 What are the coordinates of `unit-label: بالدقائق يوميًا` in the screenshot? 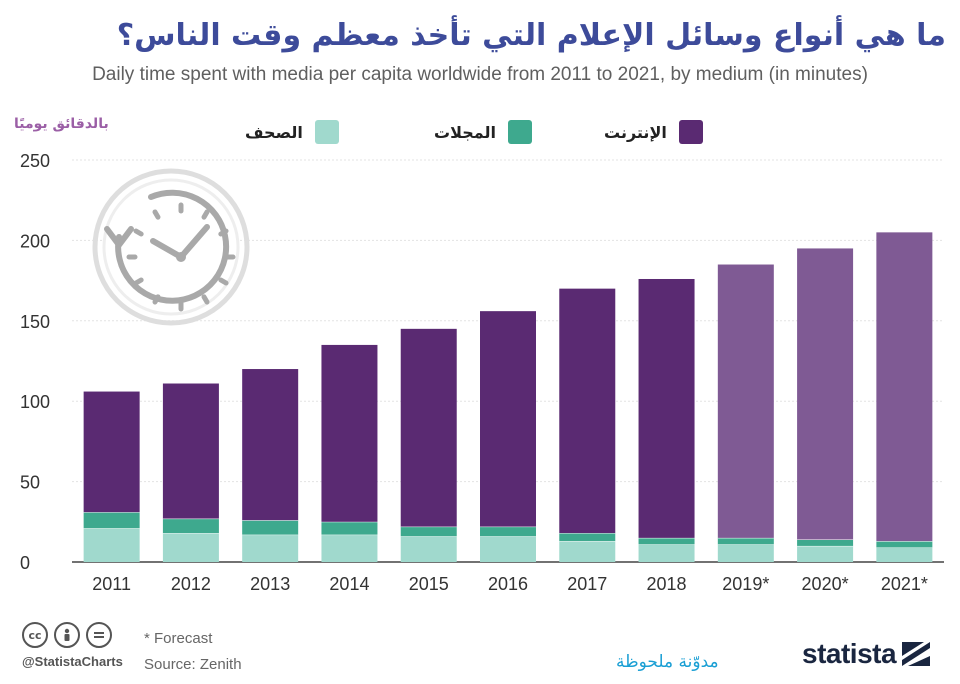 It's located at (61, 124).